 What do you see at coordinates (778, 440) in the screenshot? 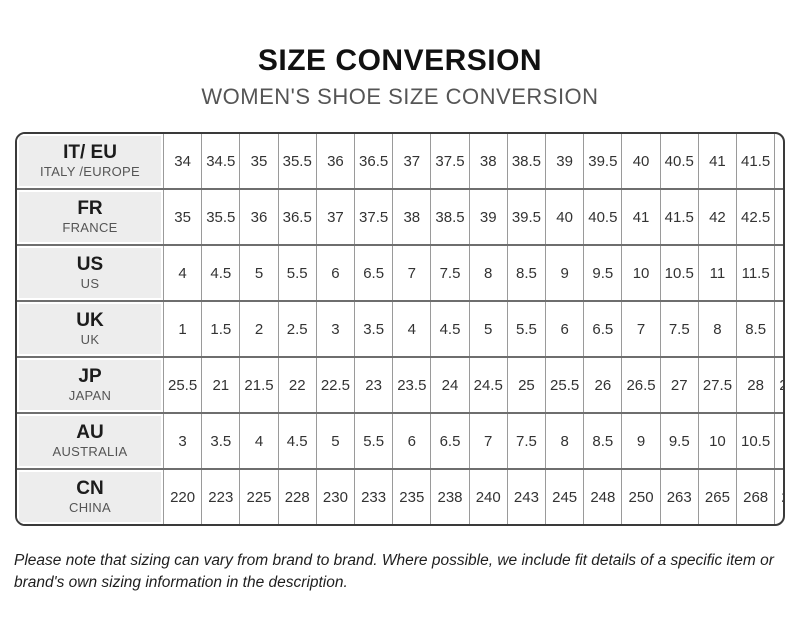
I see `size-cell: 11` at bounding box center [778, 440].